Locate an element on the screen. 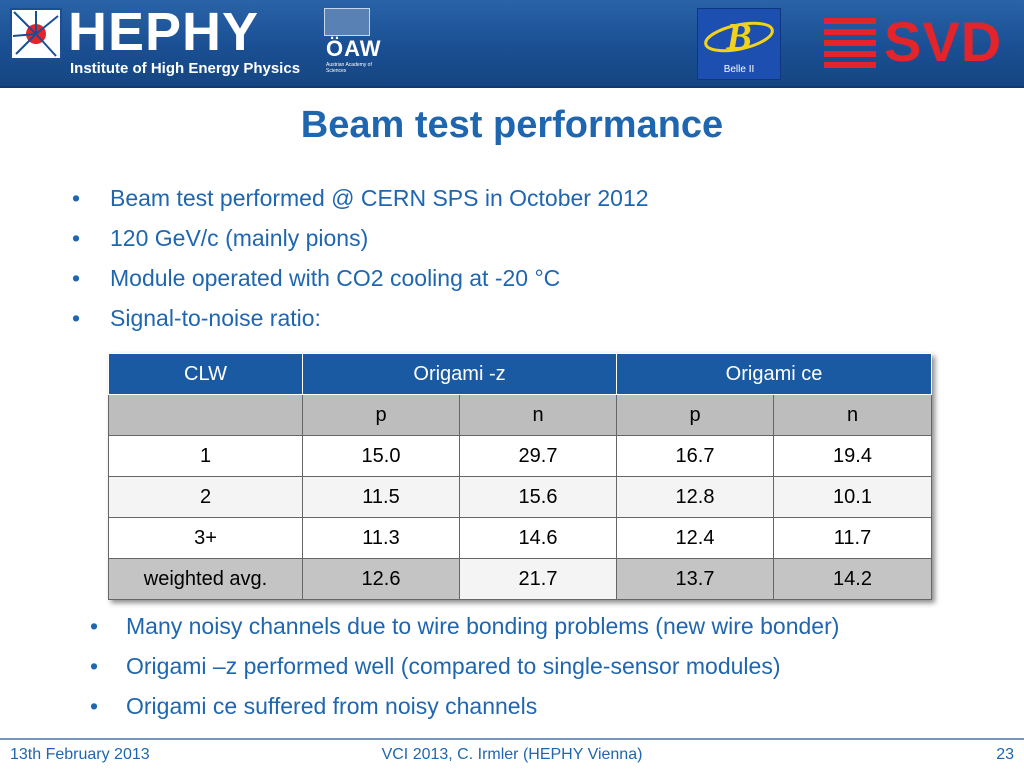 The image size is (1024, 770). table-cell: 12.4 is located at coordinates (695, 538).